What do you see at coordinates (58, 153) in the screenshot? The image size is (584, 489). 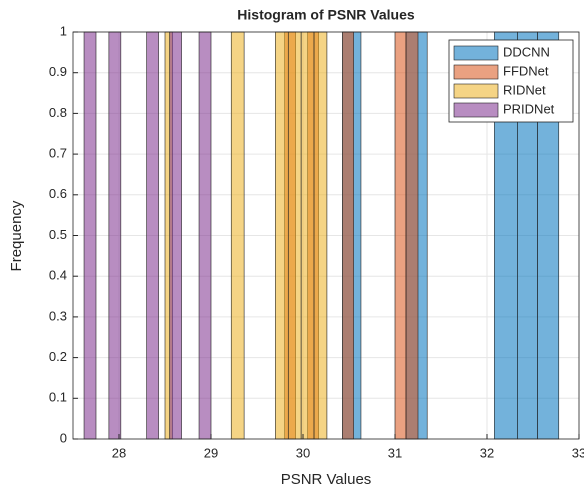 I see `y-tick-label: 0.7` at bounding box center [58, 153].